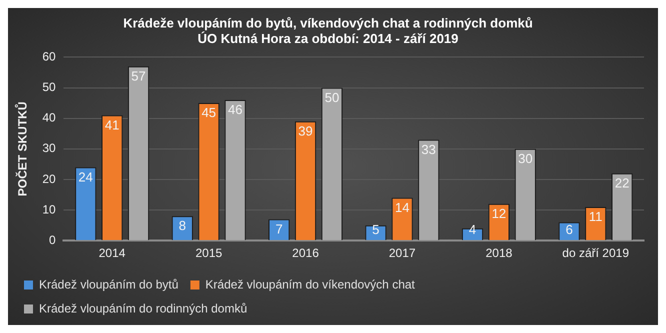  I want to click on y-tick-label: 10, so click(49, 209).